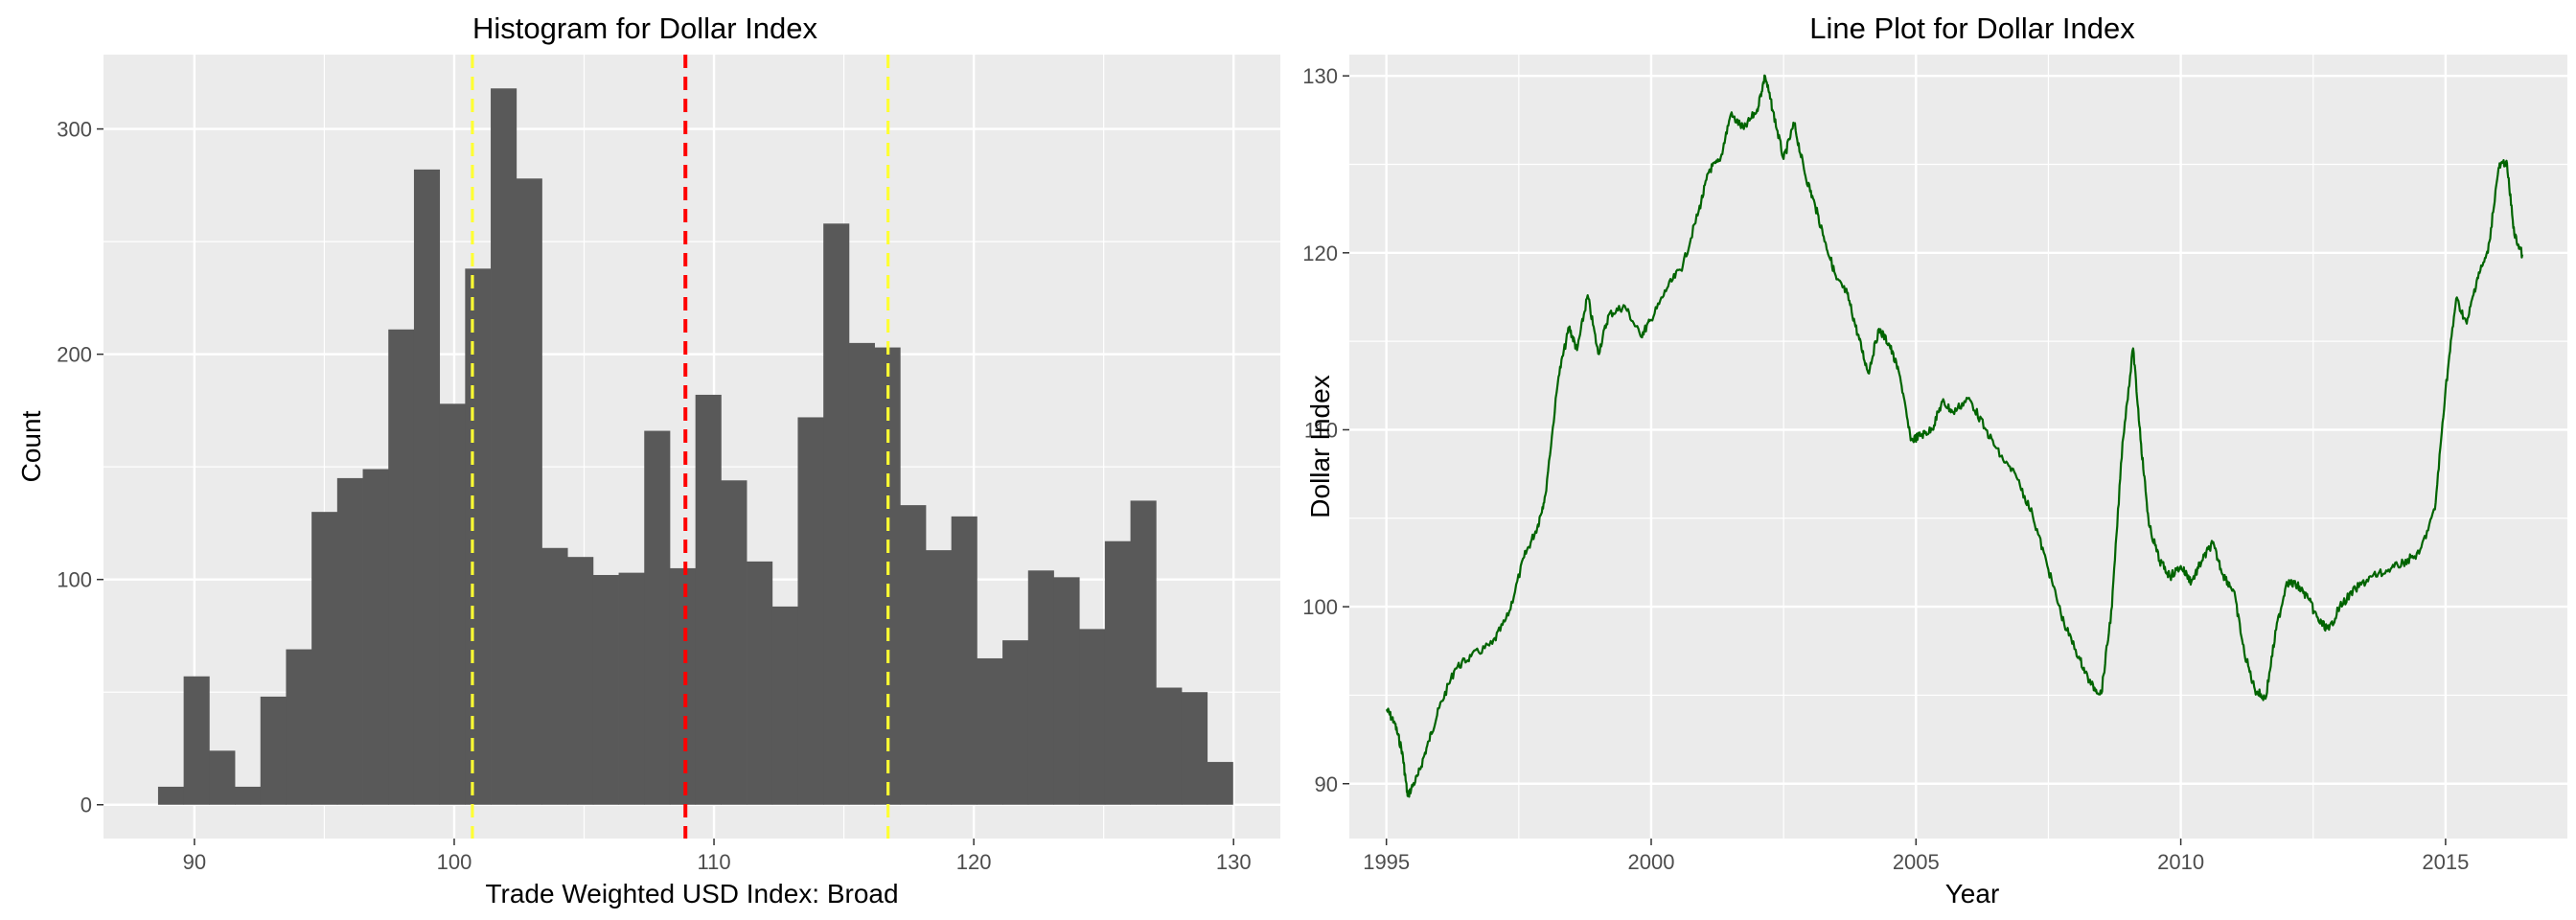 Image resolution: width=2576 pixels, height=920 pixels. I want to click on lineplot-x-axis-title: Year, so click(1973, 893).